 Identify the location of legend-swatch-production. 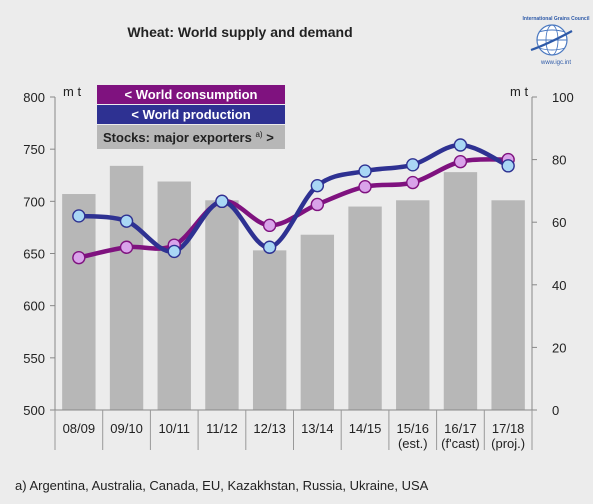
(191, 114).